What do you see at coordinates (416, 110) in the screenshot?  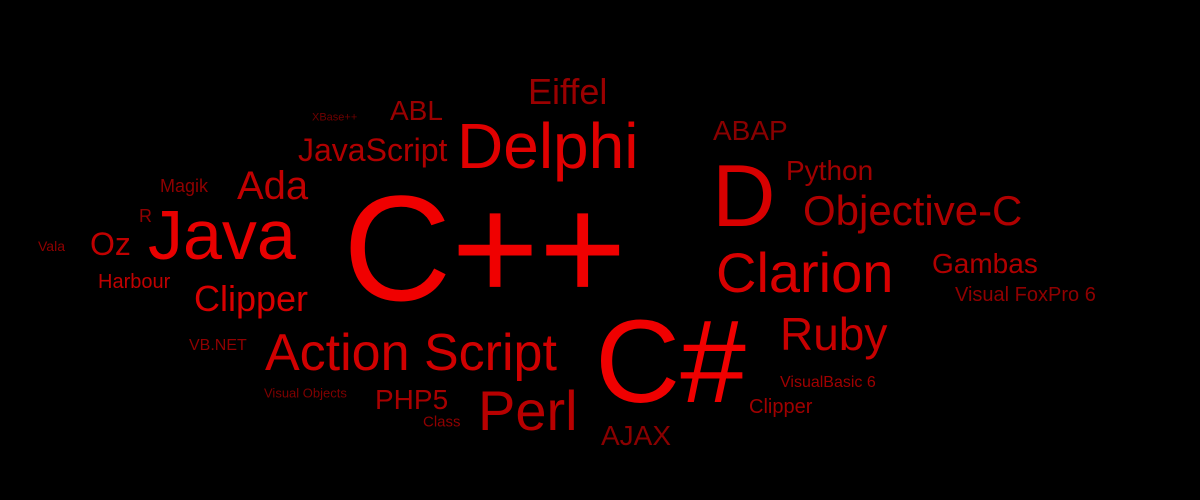 I see `word-abl: ABL` at bounding box center [416, 110].